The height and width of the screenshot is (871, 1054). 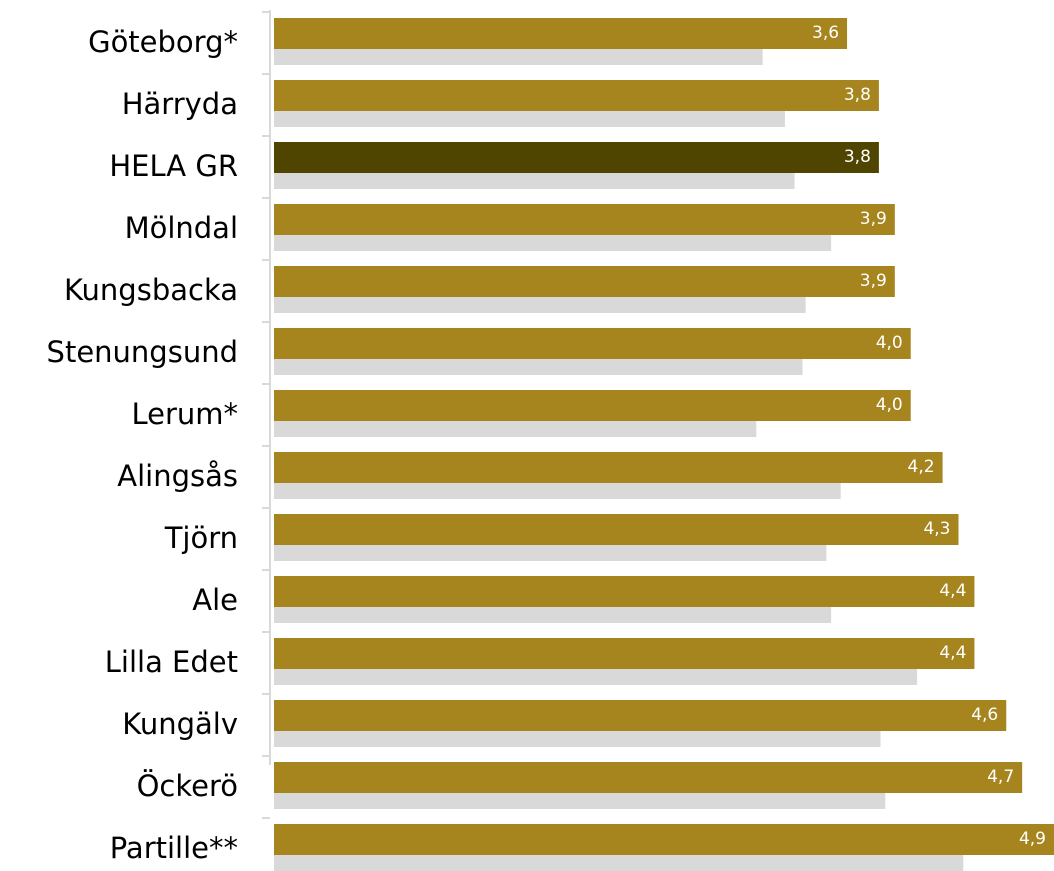 I want to click on value-label: 4,7, so click(x=1000, y=777).